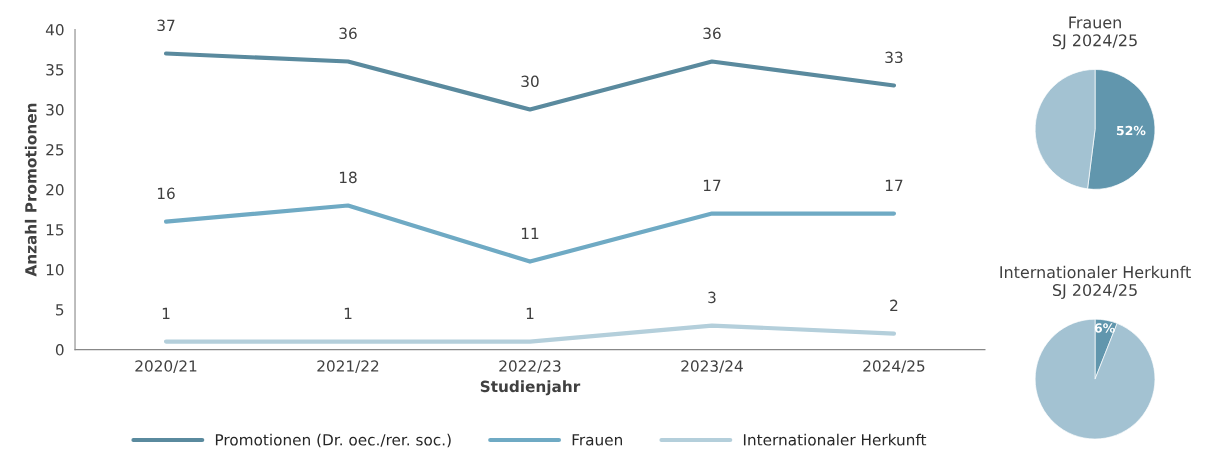 The image size is (1210, 454). I want to click on x-tick-label: 2021/22, so click(348, 367).